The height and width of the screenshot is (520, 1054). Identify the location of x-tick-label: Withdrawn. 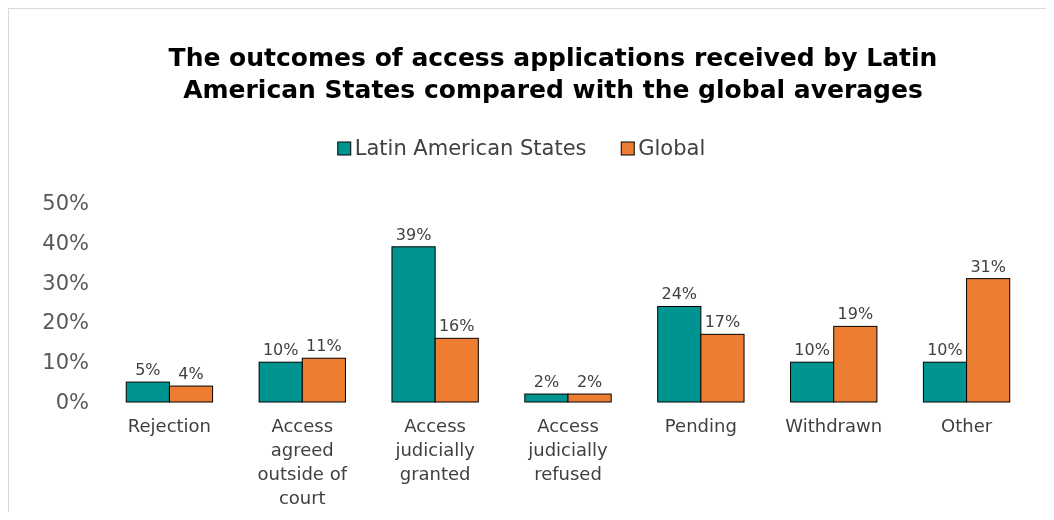
(834, 425).